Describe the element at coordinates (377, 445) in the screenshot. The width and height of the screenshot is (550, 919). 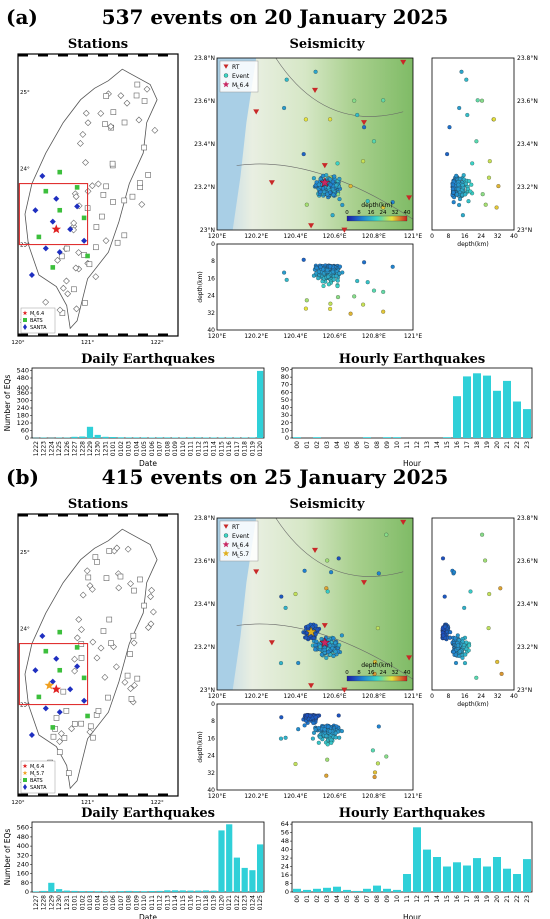
I see `x-tick-label: 08` at that location.